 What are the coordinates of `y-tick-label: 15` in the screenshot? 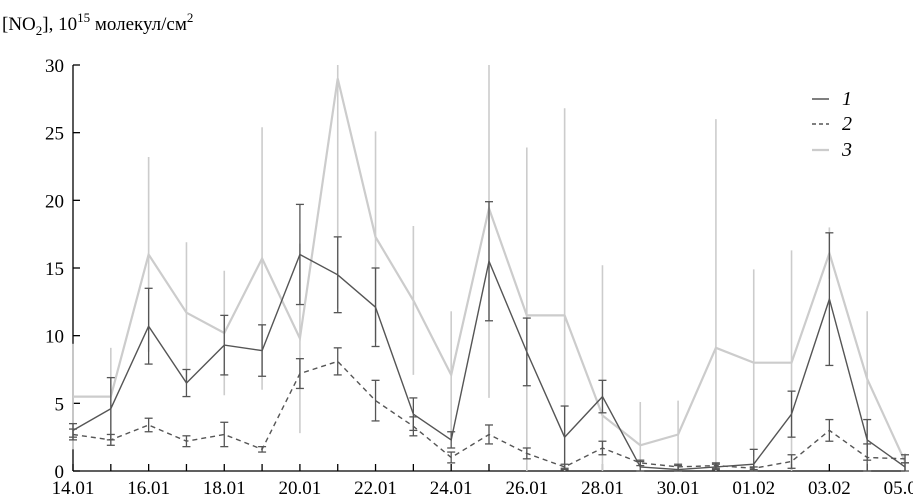 It's located at (54, 269).